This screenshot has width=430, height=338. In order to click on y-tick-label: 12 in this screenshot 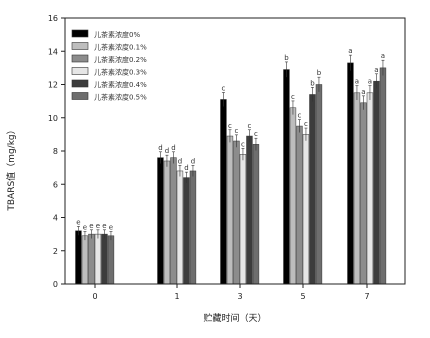, I will do `click(53, 85)`.